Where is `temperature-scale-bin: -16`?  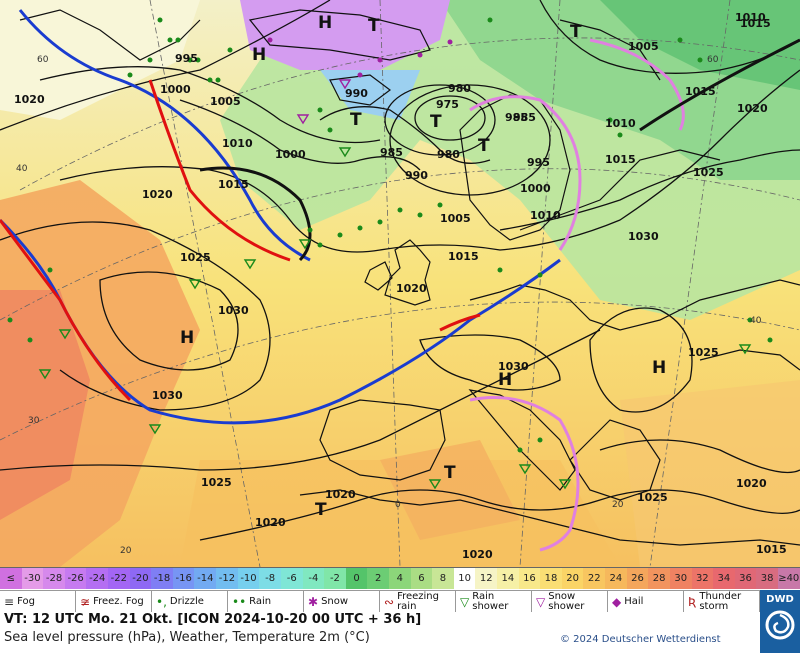 temperature-scale-bin: -16 is located at coordinates (183, 578).